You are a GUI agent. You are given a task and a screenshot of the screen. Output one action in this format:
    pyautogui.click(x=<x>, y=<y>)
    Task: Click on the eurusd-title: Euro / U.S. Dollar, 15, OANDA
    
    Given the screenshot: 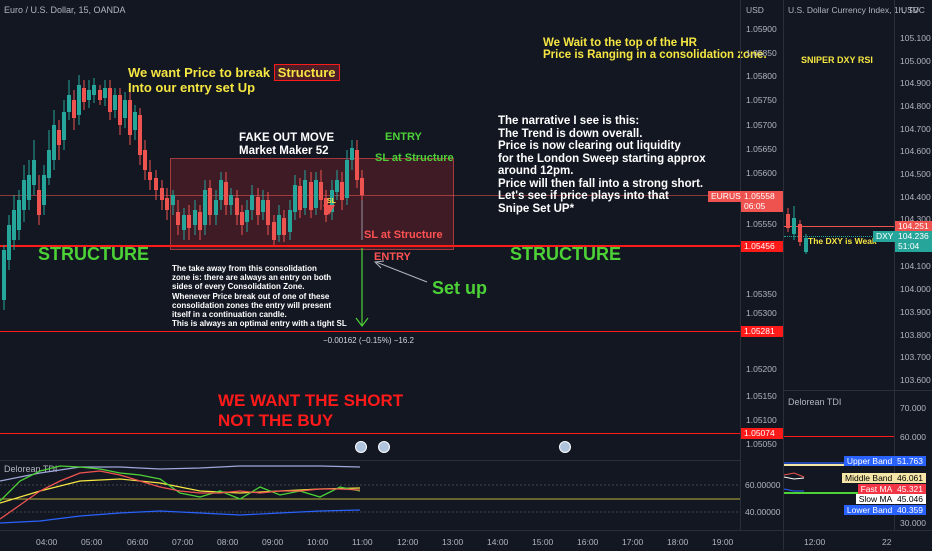 What is the action you would take?
    pyautogui.click(x=65, y=10)
    